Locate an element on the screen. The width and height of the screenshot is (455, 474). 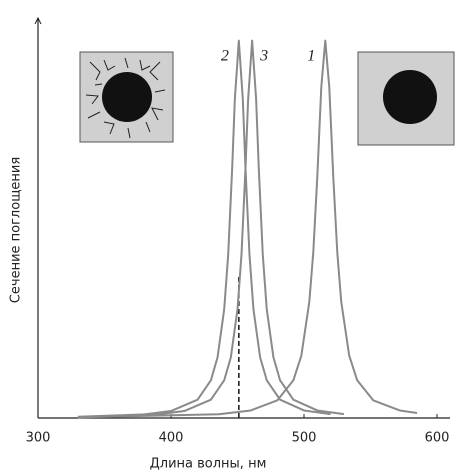
inset-left is located at coordinates (126, 97).